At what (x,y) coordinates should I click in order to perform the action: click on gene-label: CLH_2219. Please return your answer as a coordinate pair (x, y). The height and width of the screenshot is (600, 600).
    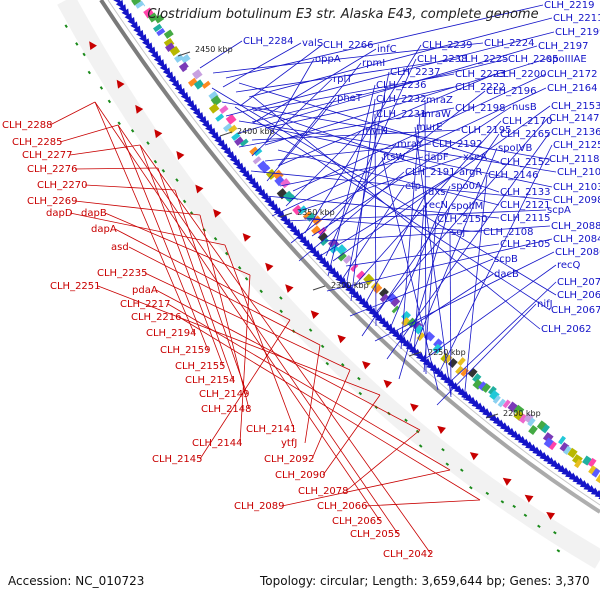
    Looking at the image, I should click on (569, 5).